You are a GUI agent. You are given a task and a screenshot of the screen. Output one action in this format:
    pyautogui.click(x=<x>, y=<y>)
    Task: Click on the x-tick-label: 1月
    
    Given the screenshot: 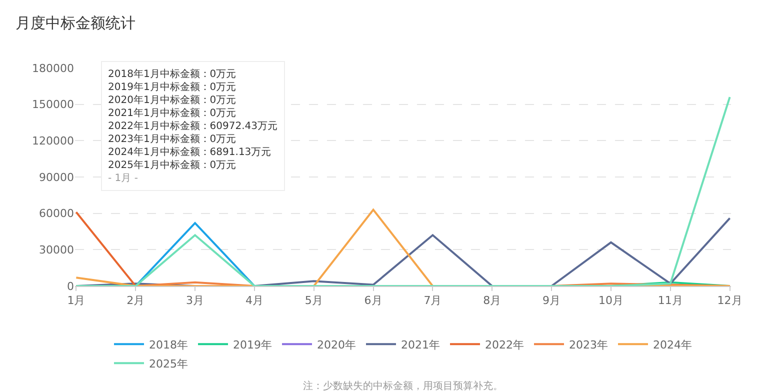 What is the action you would take?
    pyautogui.click(x=76, y=301)
    